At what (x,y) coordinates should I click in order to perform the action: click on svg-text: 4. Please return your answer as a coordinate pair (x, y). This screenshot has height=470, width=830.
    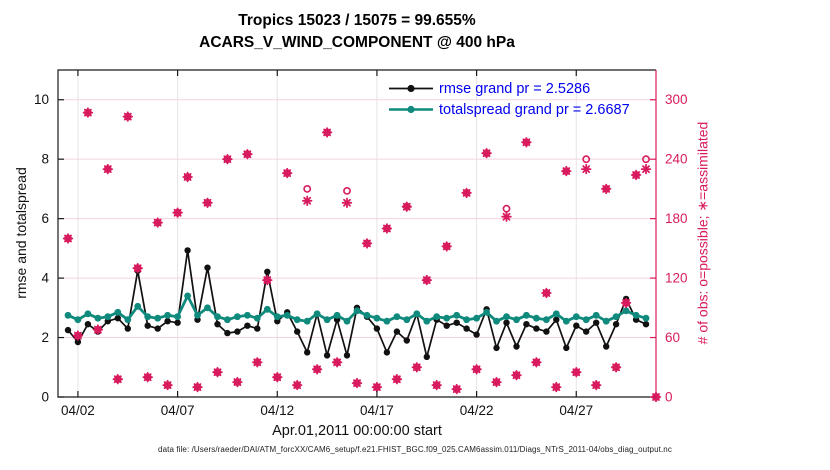
    Looking at the image, I should click on (45, 278).